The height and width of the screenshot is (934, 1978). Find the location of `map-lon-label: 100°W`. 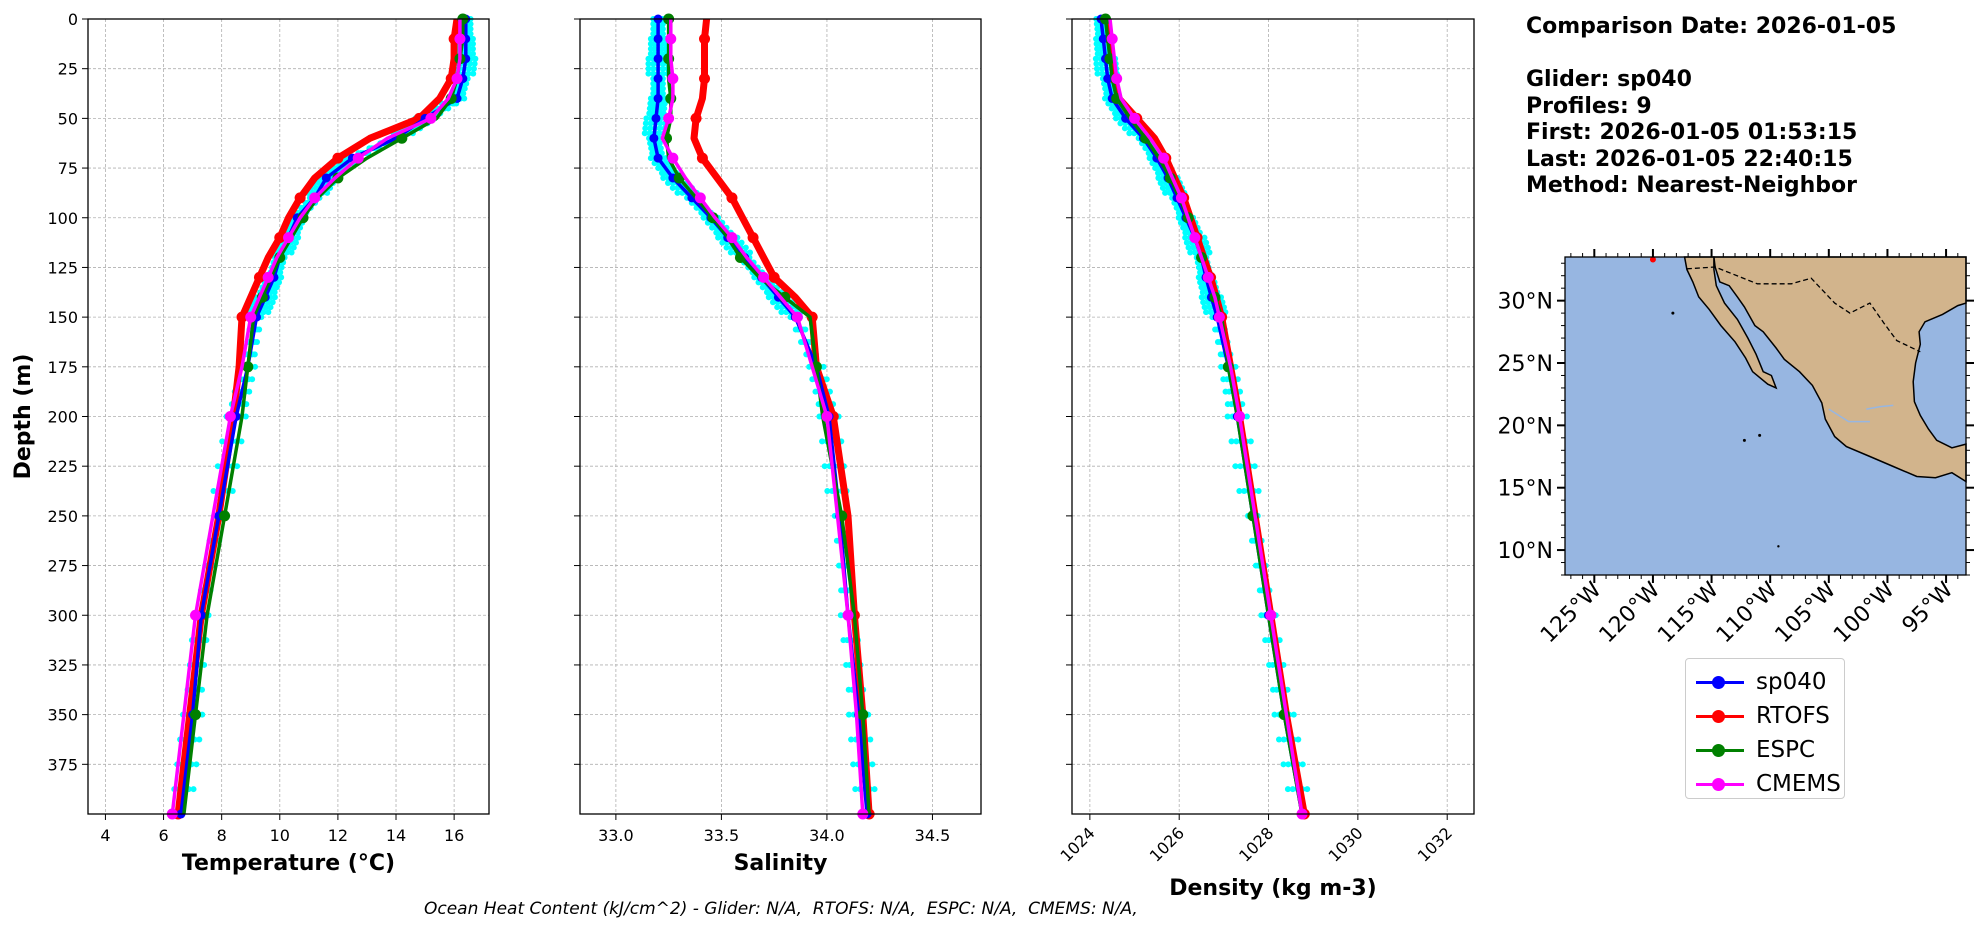

map-lon-label: 100°W is located at coordinates (1864, 612).